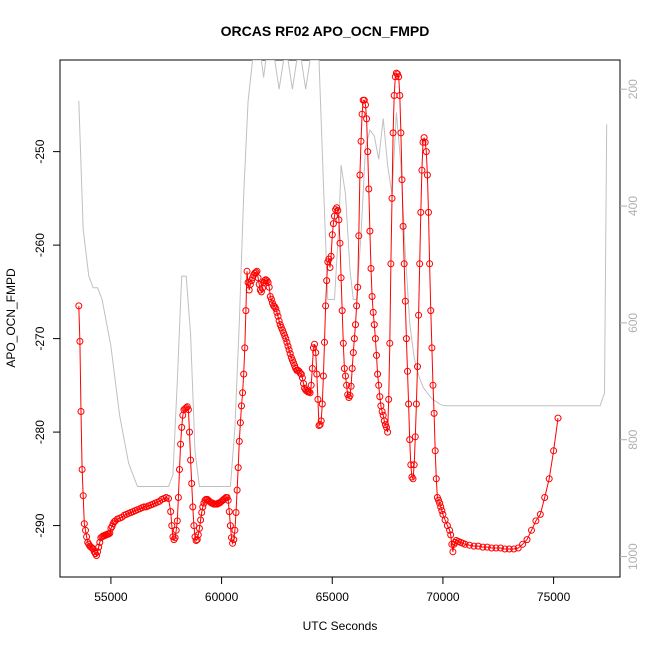 The height and width of the screenshot is (650, 650). Describe the element at coordinates (111, 597) in the screenshot. I see `x-tick-label: 55000` at that location.